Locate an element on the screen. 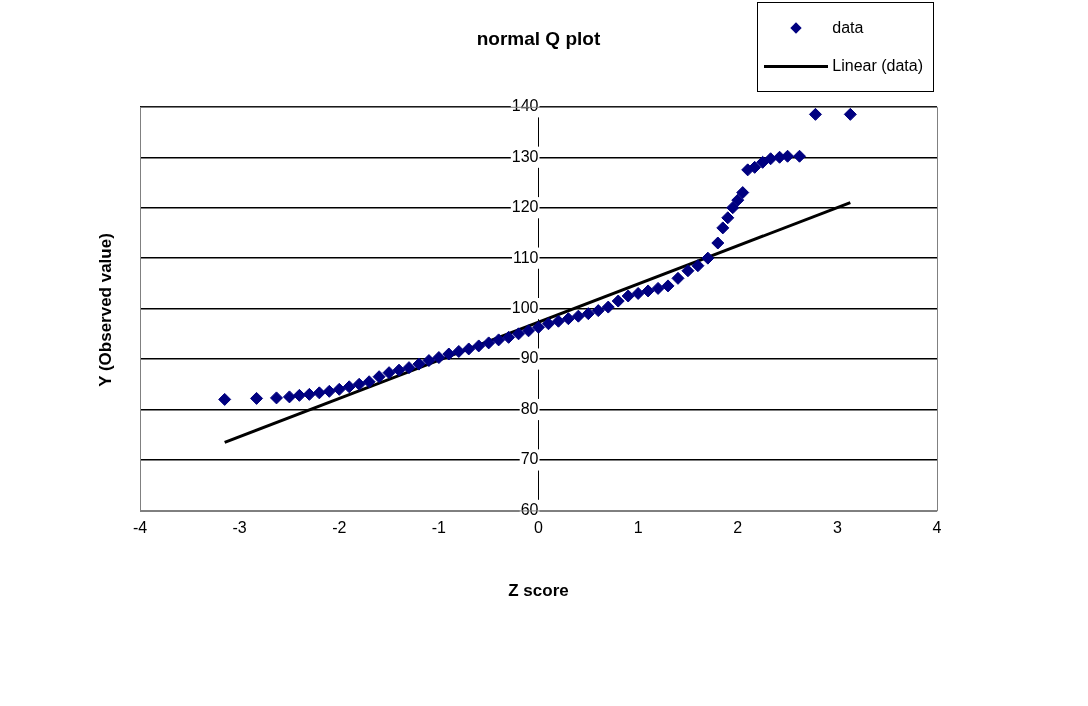  x-tick-label: -4 is located at coordinates (140, 528).